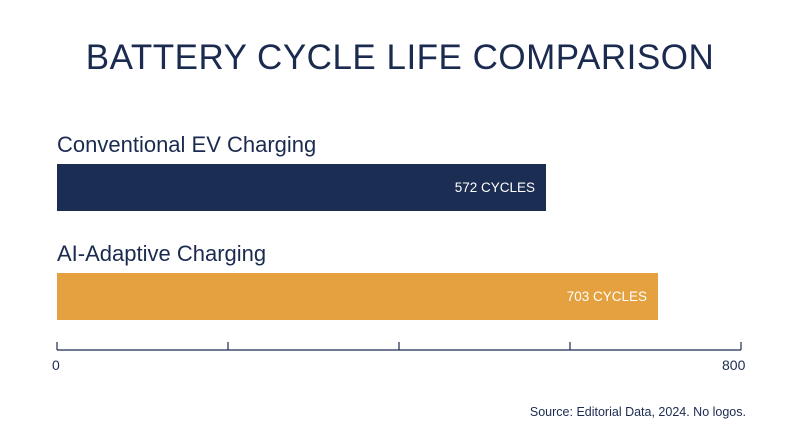 The width and height of the screenshot is (800, 447). What do you see at coordinates (56, 365) in the screenshot?
I see `tick-label-min: 0` at bounding box center [56, 365].